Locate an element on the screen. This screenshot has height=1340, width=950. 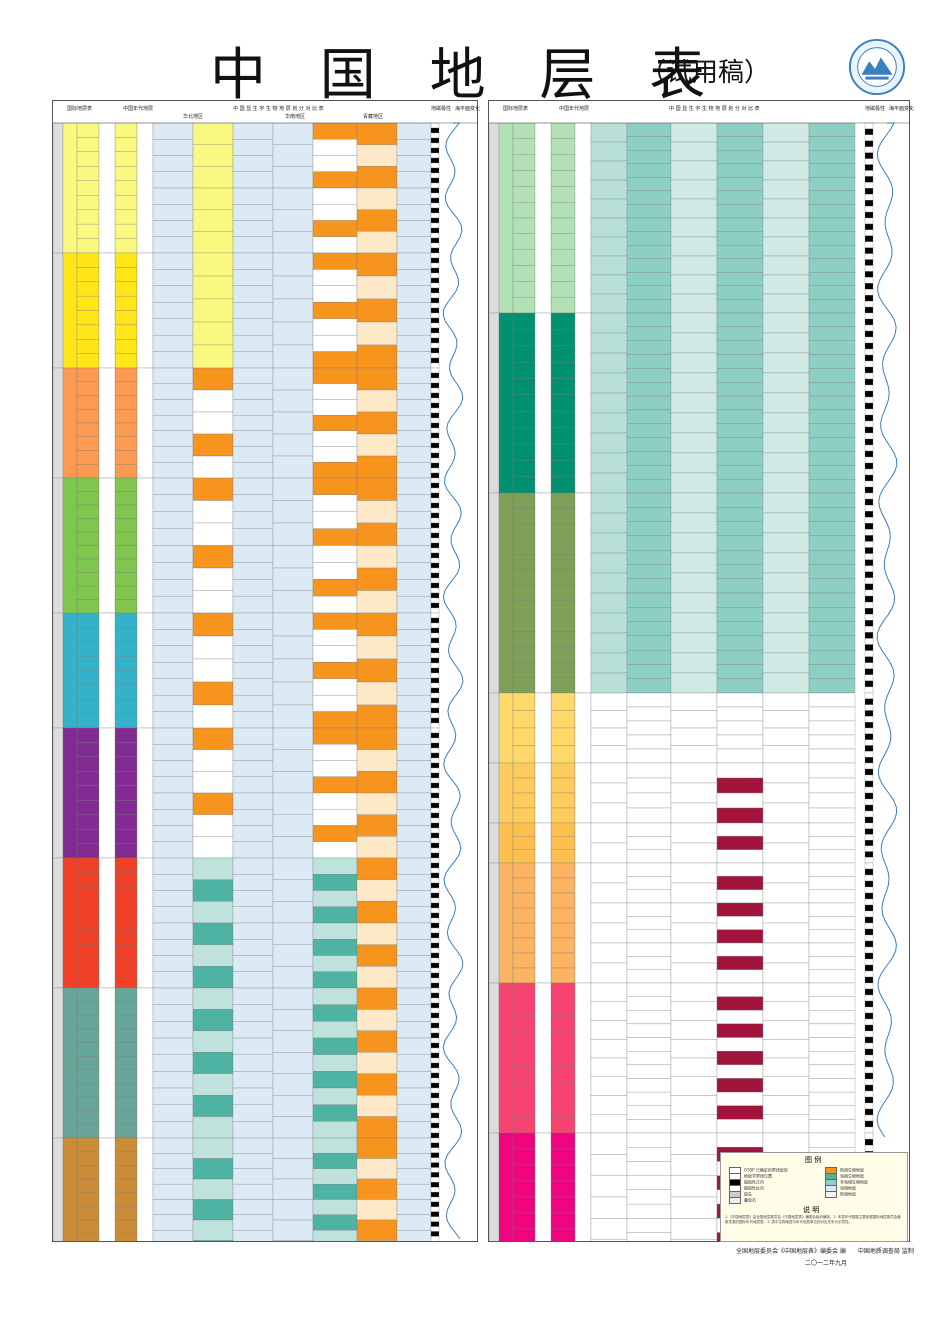
period-cell is located at coordinates (506, 403).